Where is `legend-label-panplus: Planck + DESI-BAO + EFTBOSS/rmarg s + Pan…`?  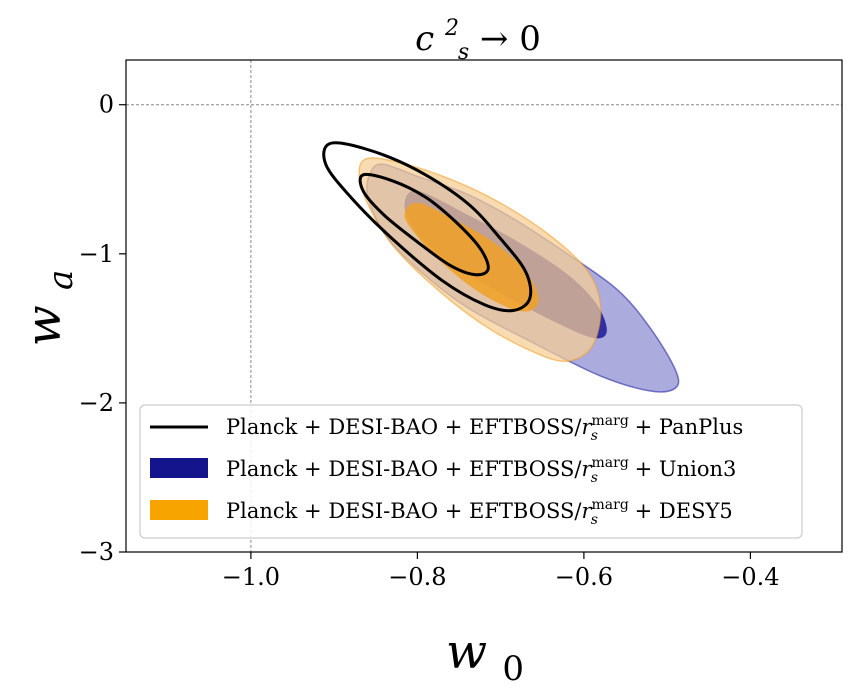
legend-label-panplus: Planck + DESI-BAO + EFTBOSS/rmarg s + Pan… is located at coordinates (484, 428).